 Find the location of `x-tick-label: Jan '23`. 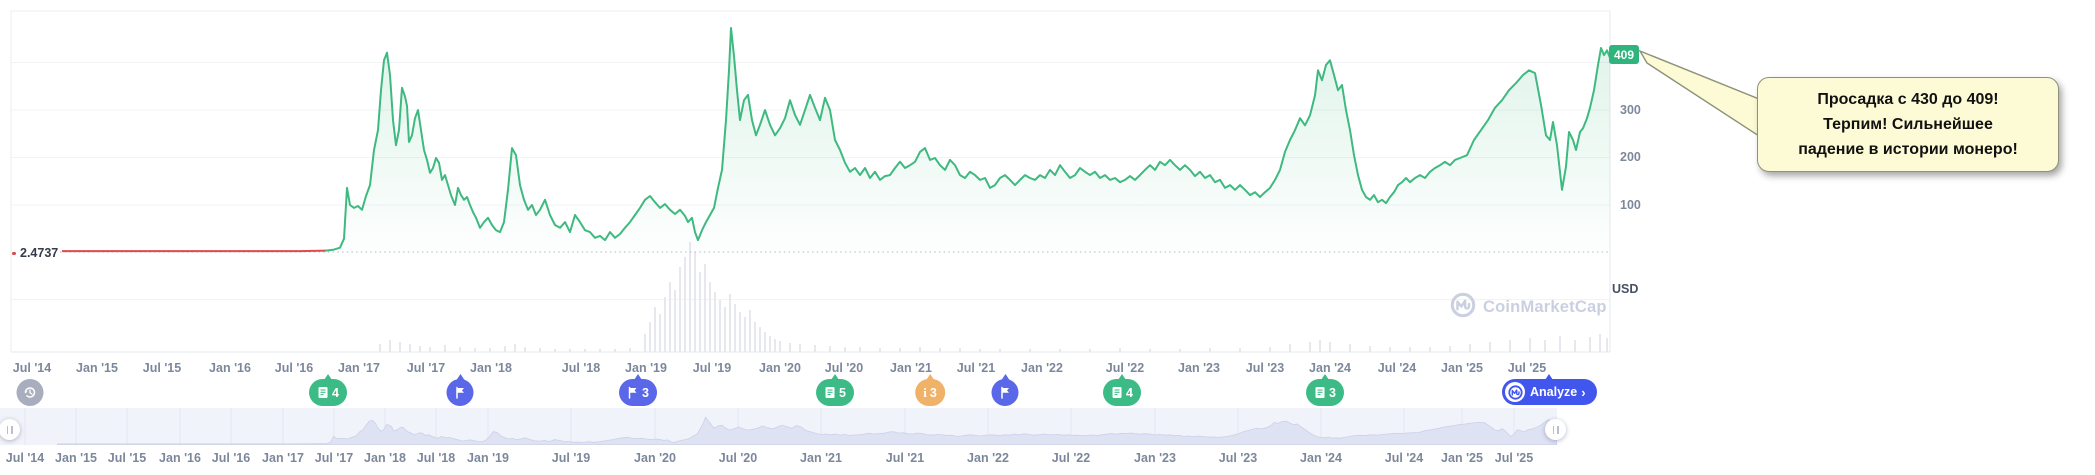

x-tick-label: Jan '23 is located at coordinates (1155, 458).